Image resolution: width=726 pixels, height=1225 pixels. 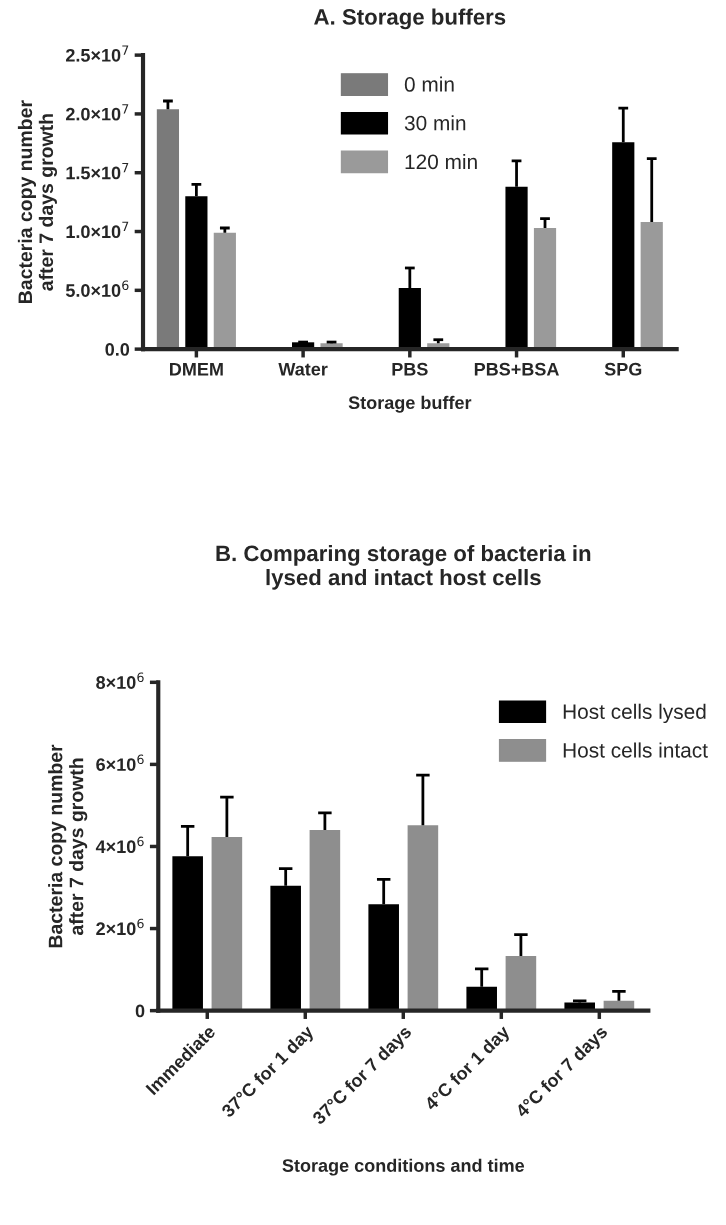 What do you see at coordinates (410, 19) in the screenshot?
I see `chart-title: A. Storage buffers` at bounding box center [410, 19].